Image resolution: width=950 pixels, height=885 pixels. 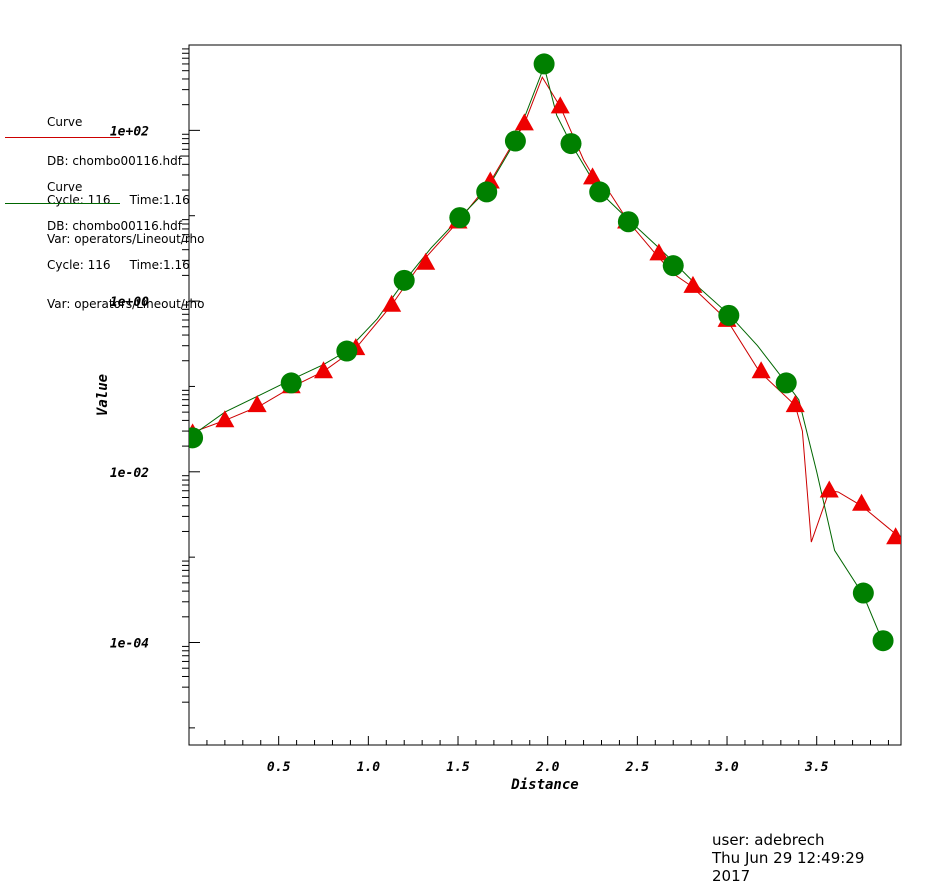 What do you see at coordinates (129, 473) in the screenshot?
I see `y-tick-label: 1e-02` at bounding box center [129, 473].